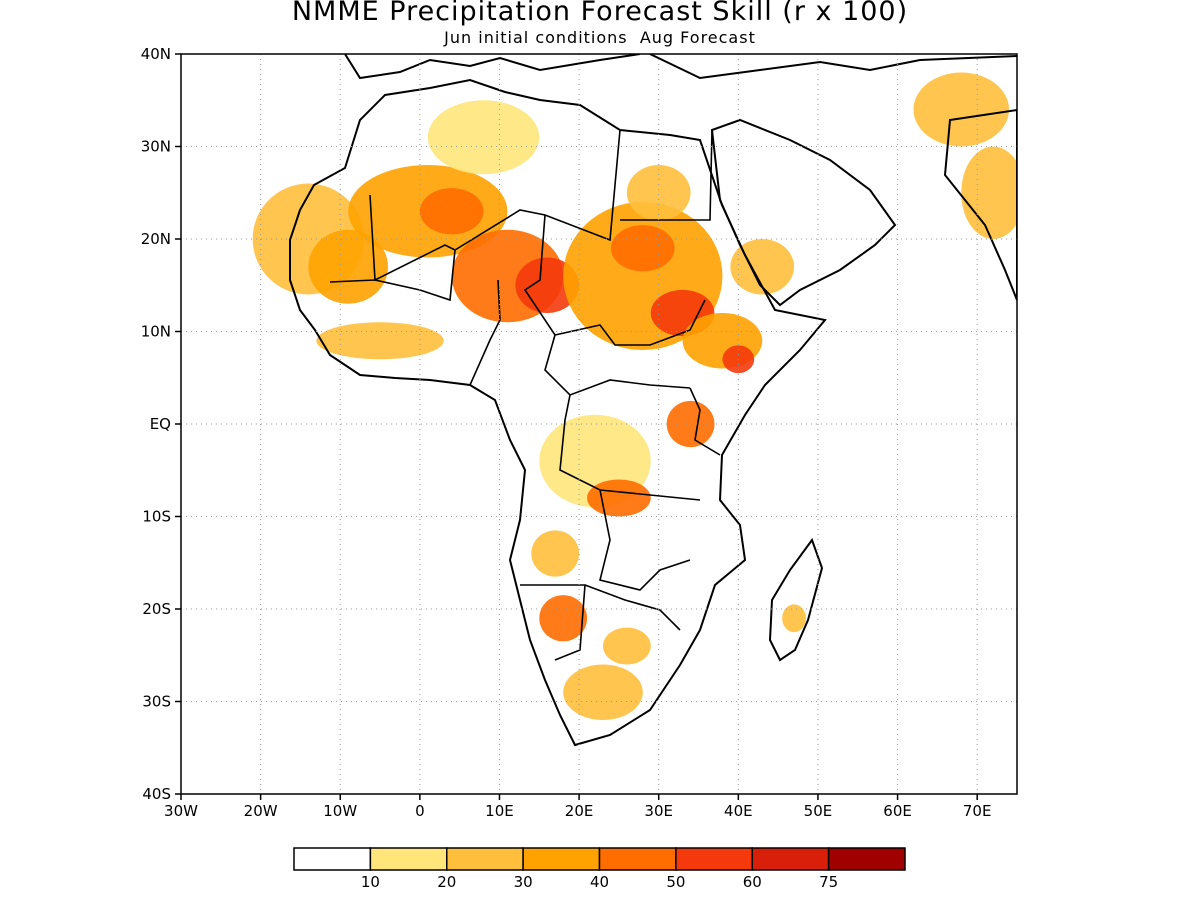 The height and width of the screenshot is (900, 1200). What do you see at coordinates (675, 882) in the screenshot?
I see `legend-label: 50` at bounding box center [675, 882].